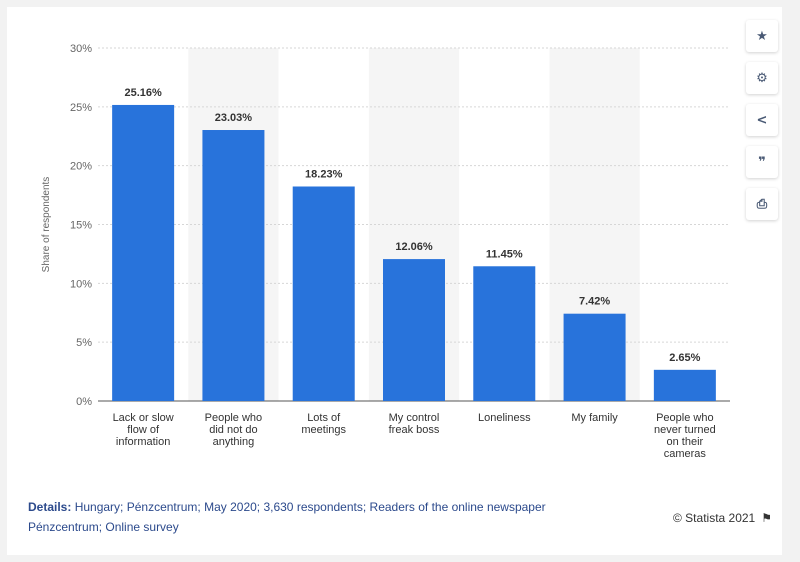  I want to click on statista-credit: © Statista 2021 ⚑, so click(722, 518).